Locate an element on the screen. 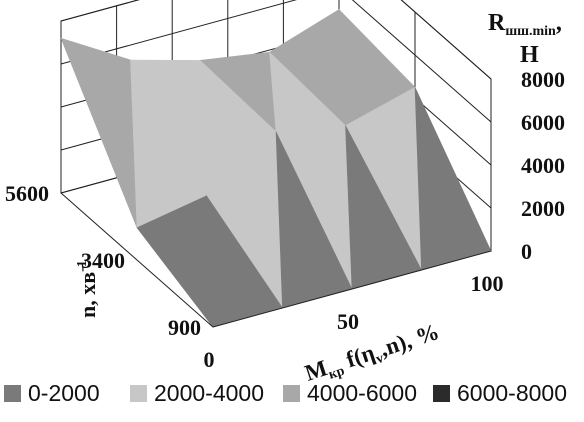 This screenshot has height=422, width=584. z-axis-title: Rшш.min, Н is located at coordinates (525, 39).